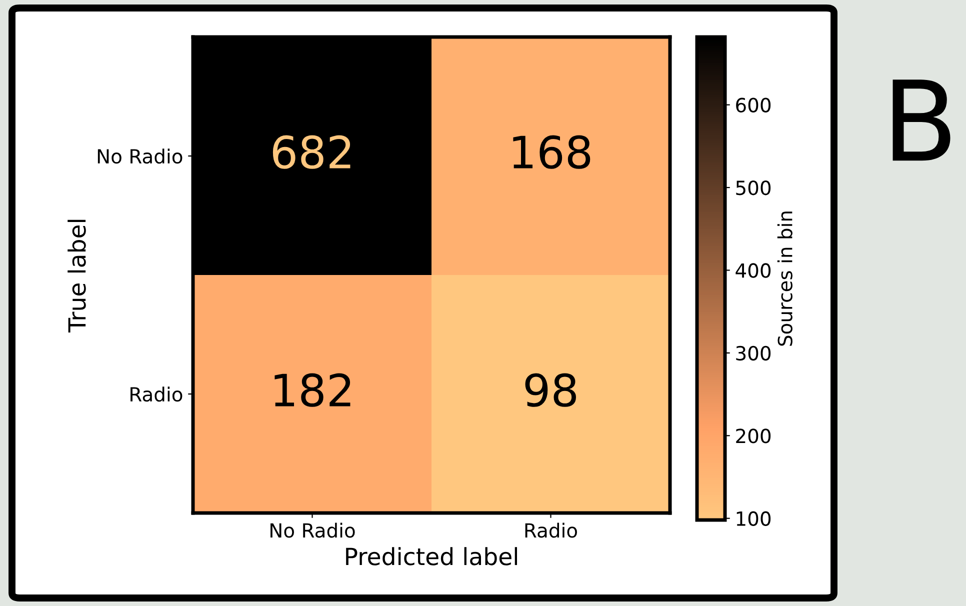  What do you see at coordinates (311, 152) in the screenshot?
I see `data-label: 682` at bounding box center [311, 152].